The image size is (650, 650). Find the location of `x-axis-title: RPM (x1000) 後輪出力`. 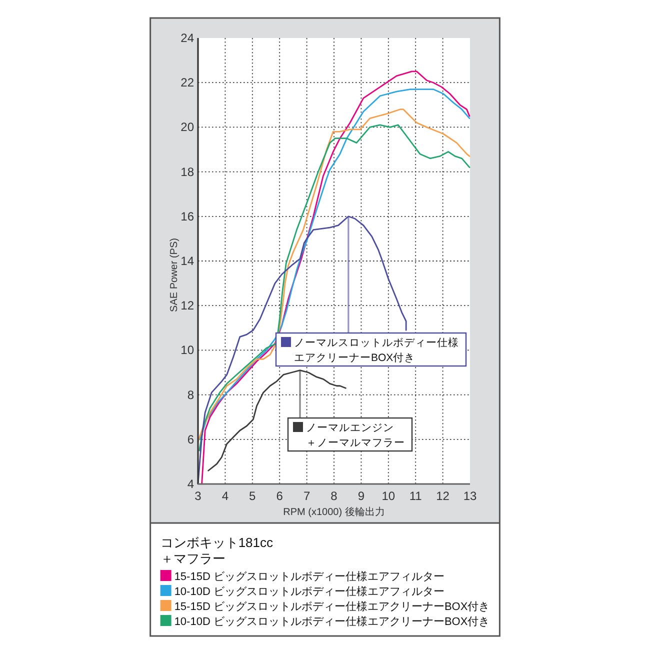

x-axis-title: RPM (x1000) 後輪出力 is located at coordinates (334, 512).